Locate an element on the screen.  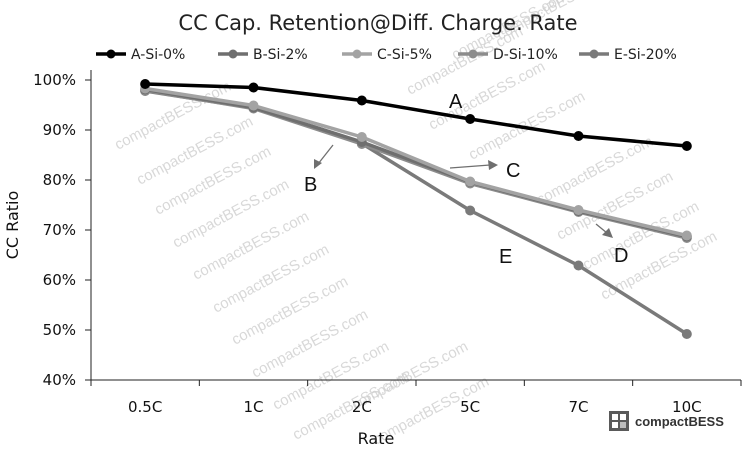
y-tick-label: 70% is located at coordinates (59, 230).